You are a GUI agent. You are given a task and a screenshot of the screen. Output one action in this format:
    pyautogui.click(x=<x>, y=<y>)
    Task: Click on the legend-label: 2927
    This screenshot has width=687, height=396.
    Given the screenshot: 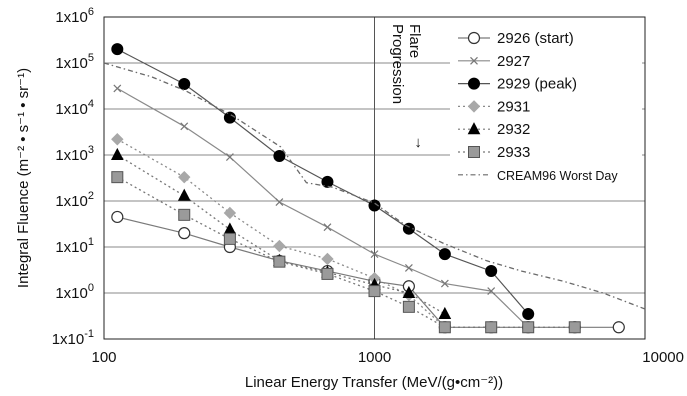 What is the action you would take?
    pyautogui.click(x=513, y=61)
    